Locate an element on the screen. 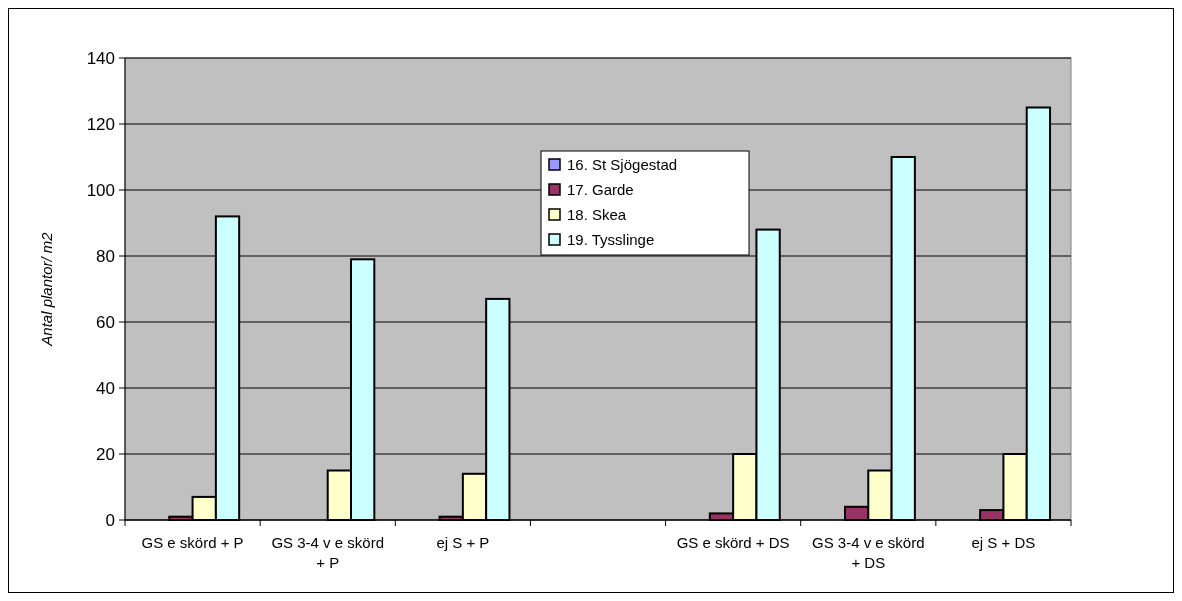  y-tick-label: 60 is located at coordinates (105, 322).